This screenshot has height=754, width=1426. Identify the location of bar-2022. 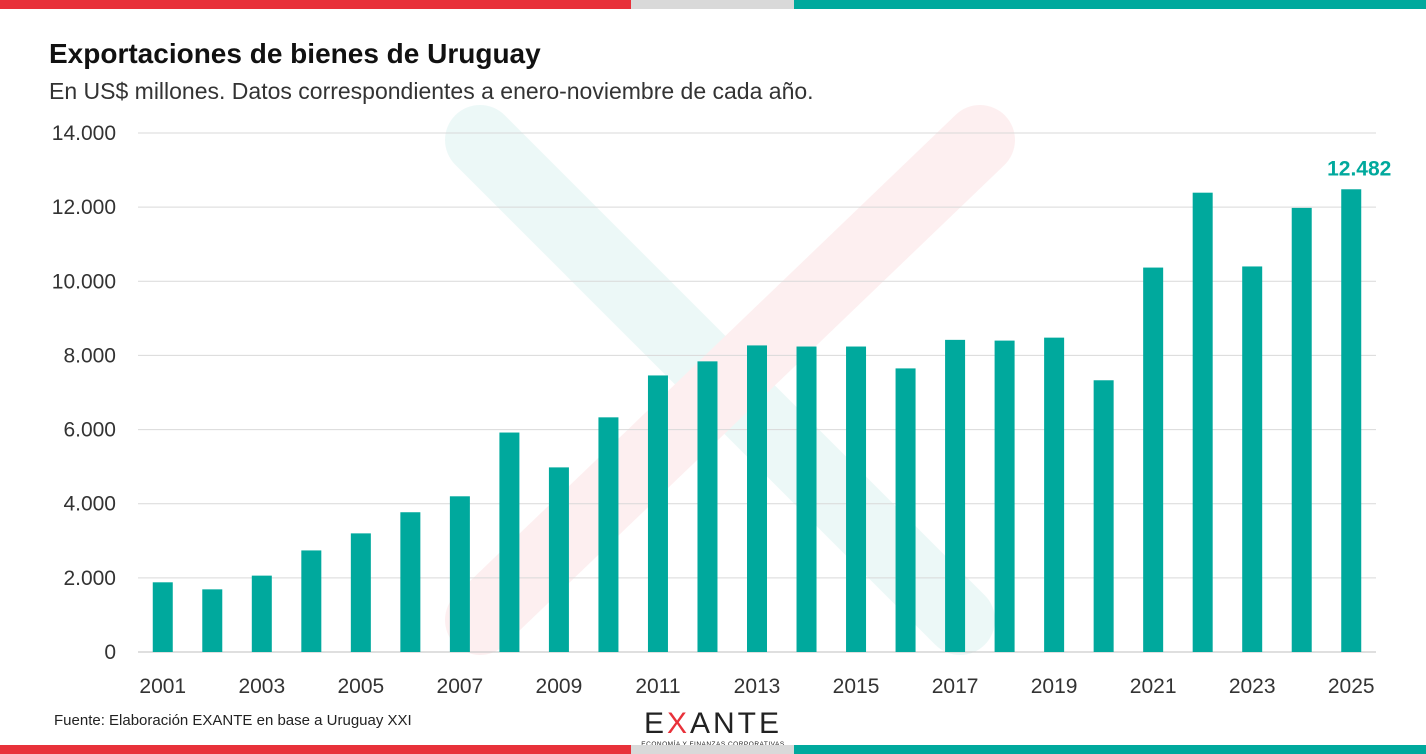
(1202, 422).